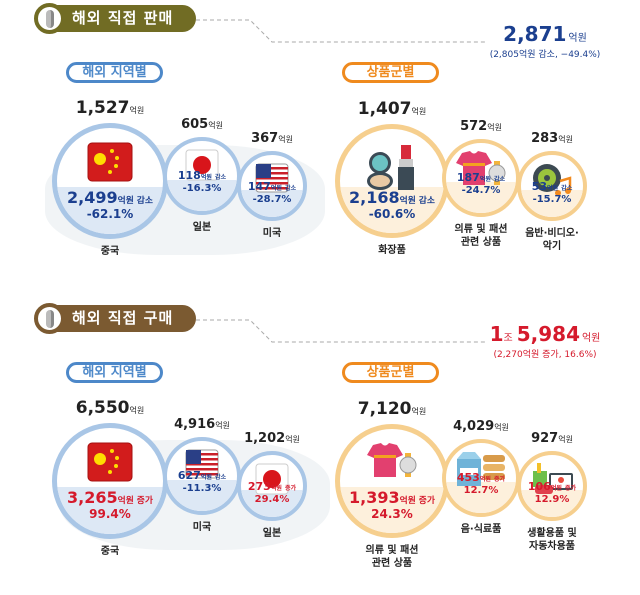 This screenshot has width=640, height=595. Describe the element at coordinates (110, 213) in the screenshot. I see `change-percent: -62.1%` at that location.